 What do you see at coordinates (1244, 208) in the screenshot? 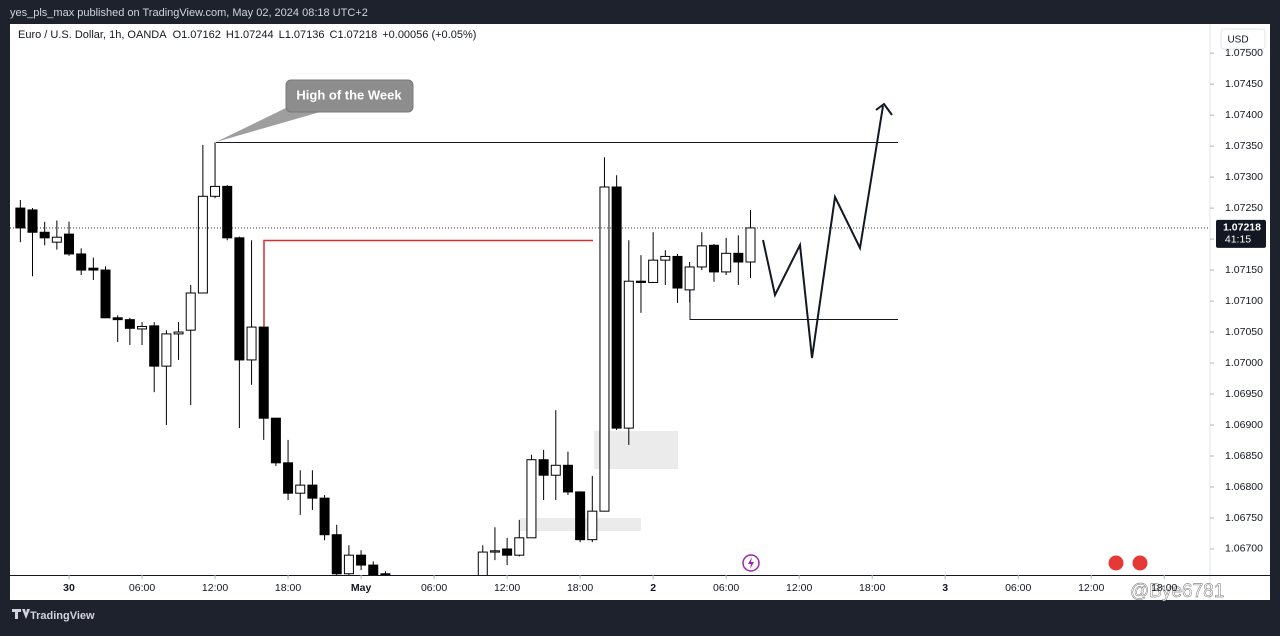
I see `y-tick-label: 1.07250` at bounding box center [1244, 208].